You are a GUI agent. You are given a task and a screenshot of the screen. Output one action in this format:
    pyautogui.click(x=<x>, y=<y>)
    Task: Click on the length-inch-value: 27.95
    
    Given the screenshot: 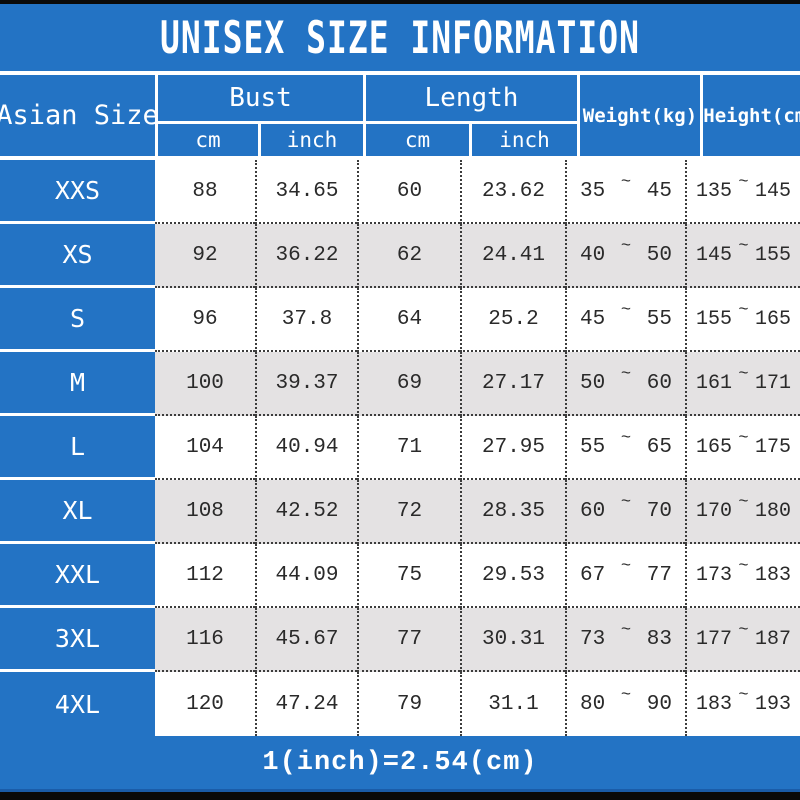 What is the action you would take?
    pyautogui.click(x=512, y=448)
    